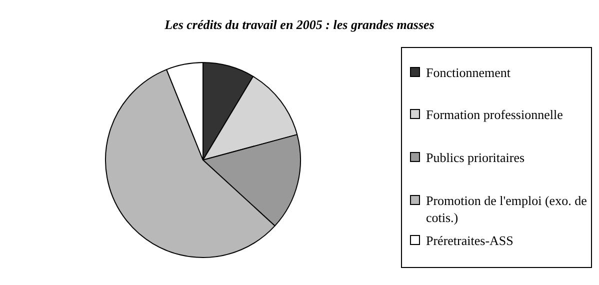 This screenshot has height=285, width=599. Describe the element at coordinates (470, 240) in the screenshot. I see `legend-label: Préretraites-ASS` at that location.